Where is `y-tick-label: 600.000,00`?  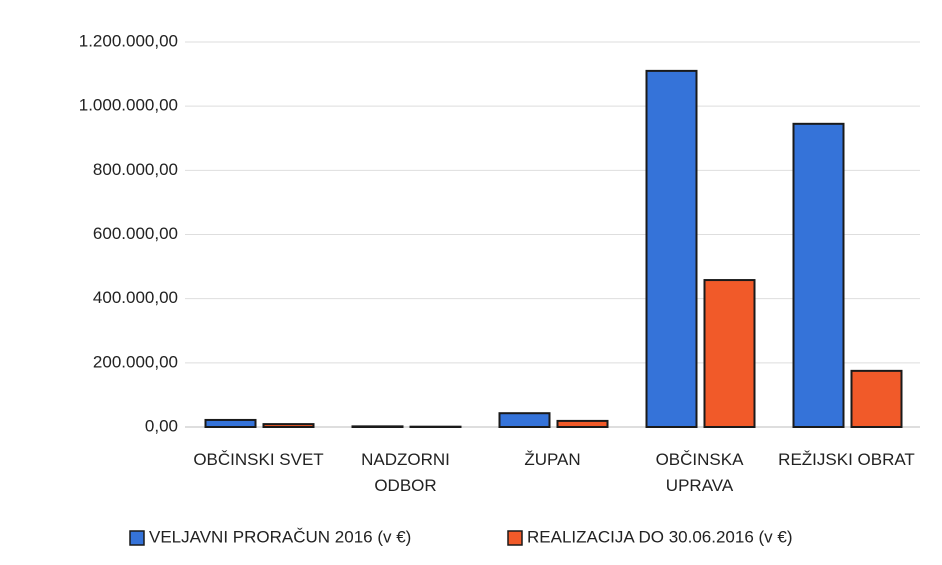
y-tick-label: 600.000,00 is located at coordinates (135, 233).